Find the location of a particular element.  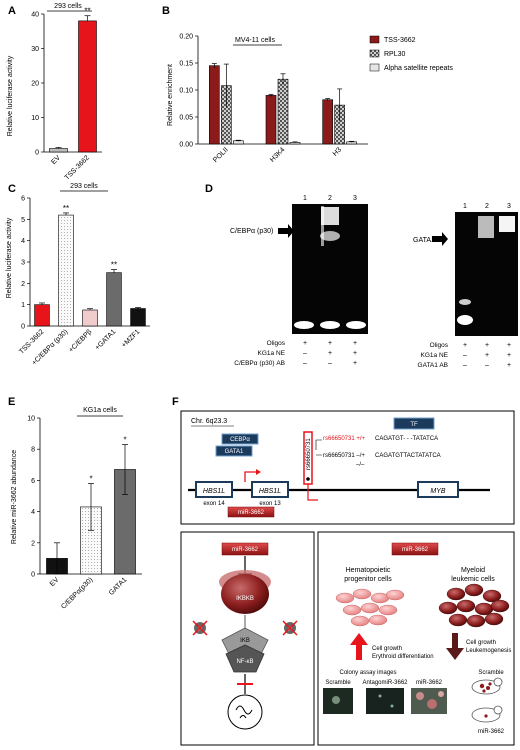

gel-left-lane-1: 1 is located at coordinates (305, 198).